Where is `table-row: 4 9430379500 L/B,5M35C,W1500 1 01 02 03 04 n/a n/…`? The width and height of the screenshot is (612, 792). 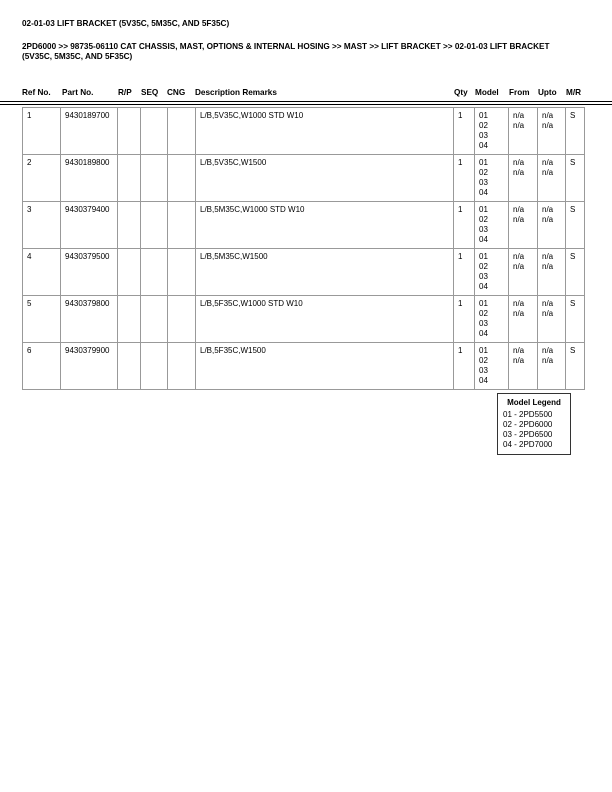
table-row: 4 9430379500 L/B,5M35C,W1500 1 01 02 03 04 n/a n/… is located at coordinates (303, 272).